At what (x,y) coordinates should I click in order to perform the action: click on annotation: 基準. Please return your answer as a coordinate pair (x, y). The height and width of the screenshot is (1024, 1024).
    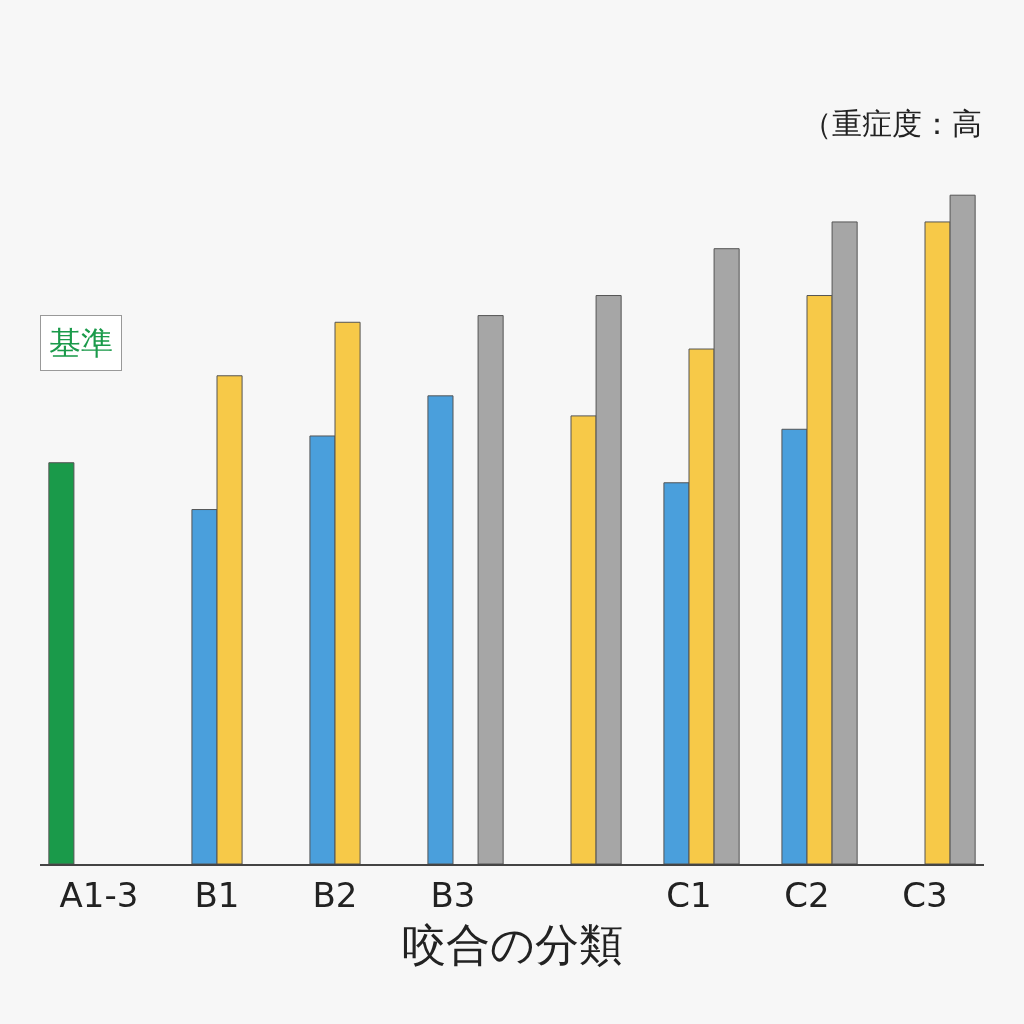
    Looking at the image, I should click on (81, 343).